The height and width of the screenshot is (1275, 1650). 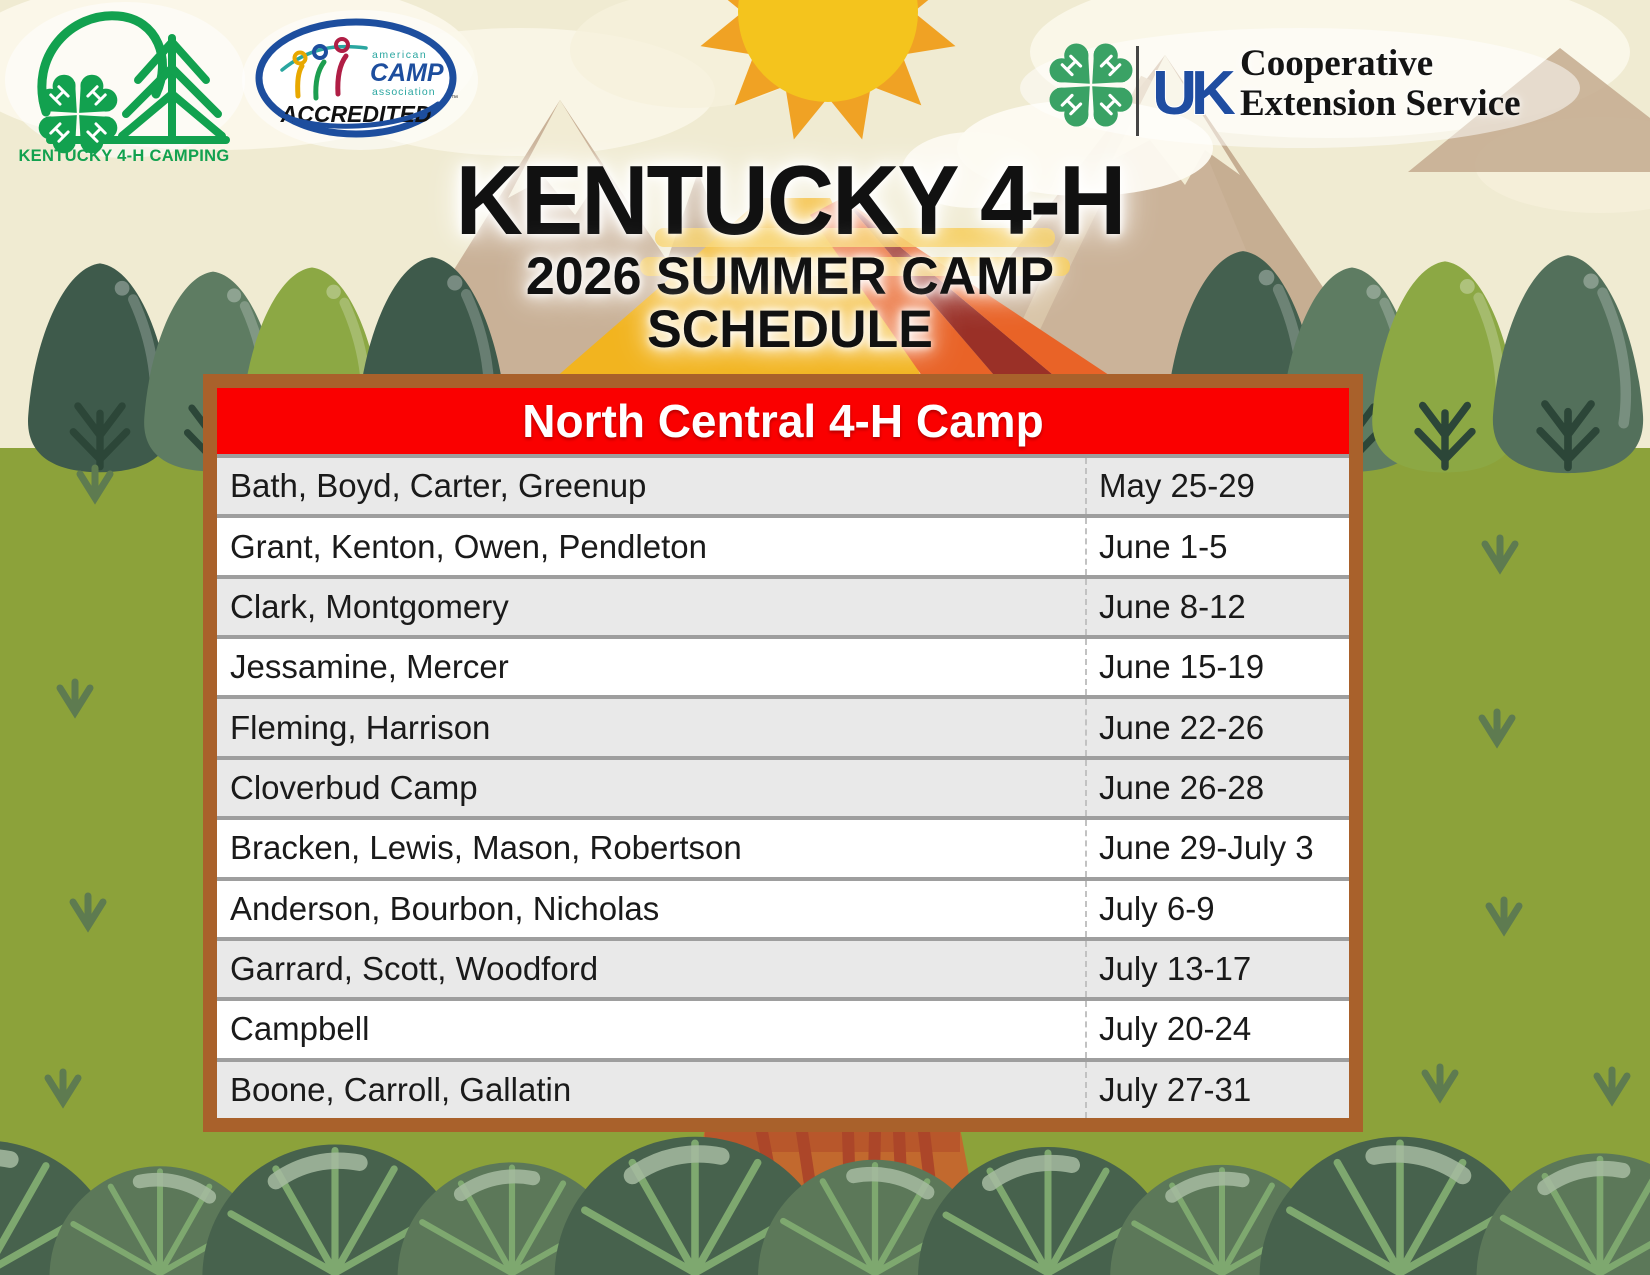 I want to click on aca-word-camp: CAMP, so click(x=407, y=73).